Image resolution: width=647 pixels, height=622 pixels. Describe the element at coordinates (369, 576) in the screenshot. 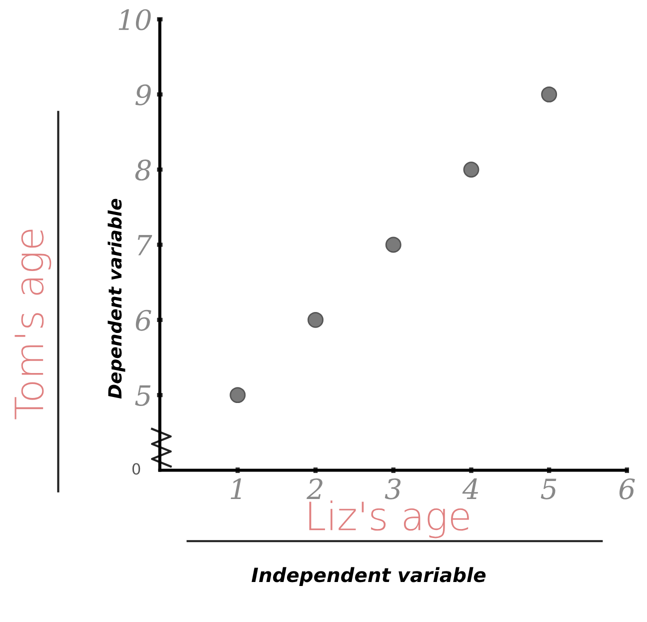

I see `text: Independent variable` at that location.